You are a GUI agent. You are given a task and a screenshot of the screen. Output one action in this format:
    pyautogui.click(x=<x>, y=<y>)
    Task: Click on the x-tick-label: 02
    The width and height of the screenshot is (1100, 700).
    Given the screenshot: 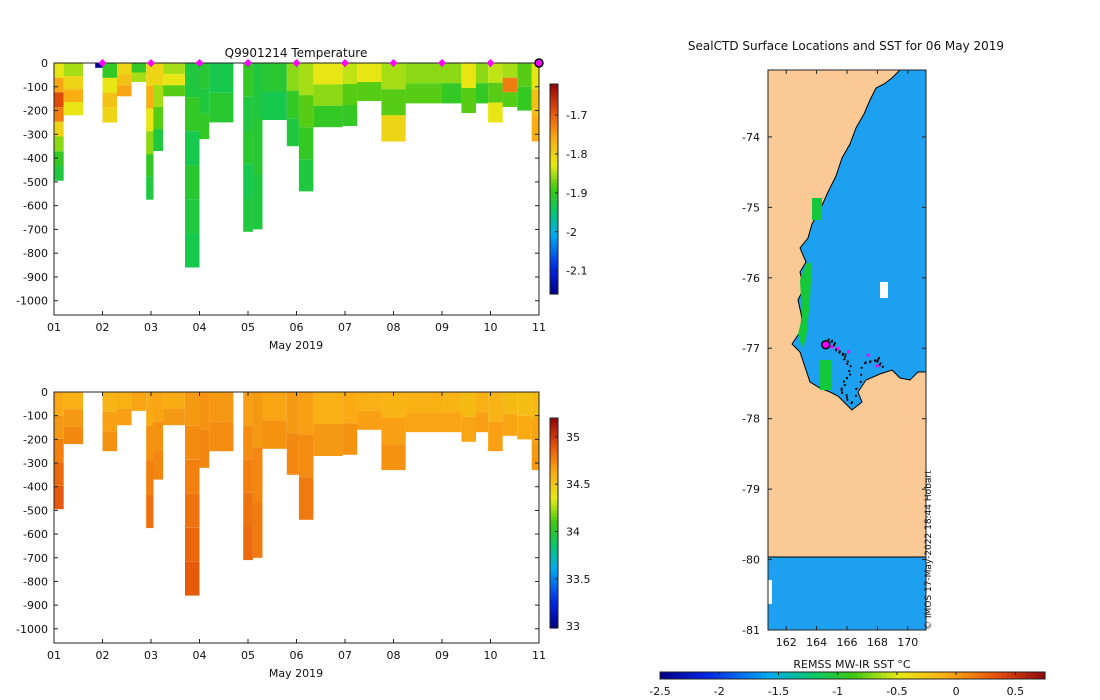 What is the action you would take?
    pyautogui.click(x=103, y=655)
    